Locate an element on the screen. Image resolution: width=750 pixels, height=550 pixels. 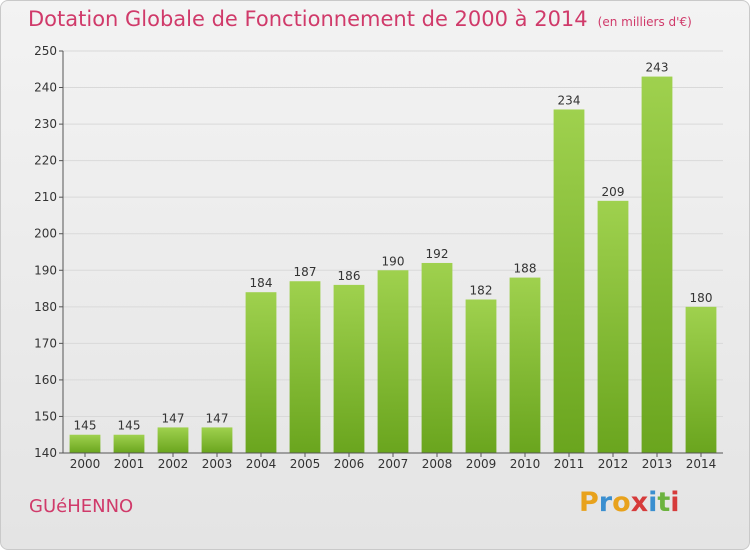
x-tick-label: 2007 is located at coordinates (393, 464).